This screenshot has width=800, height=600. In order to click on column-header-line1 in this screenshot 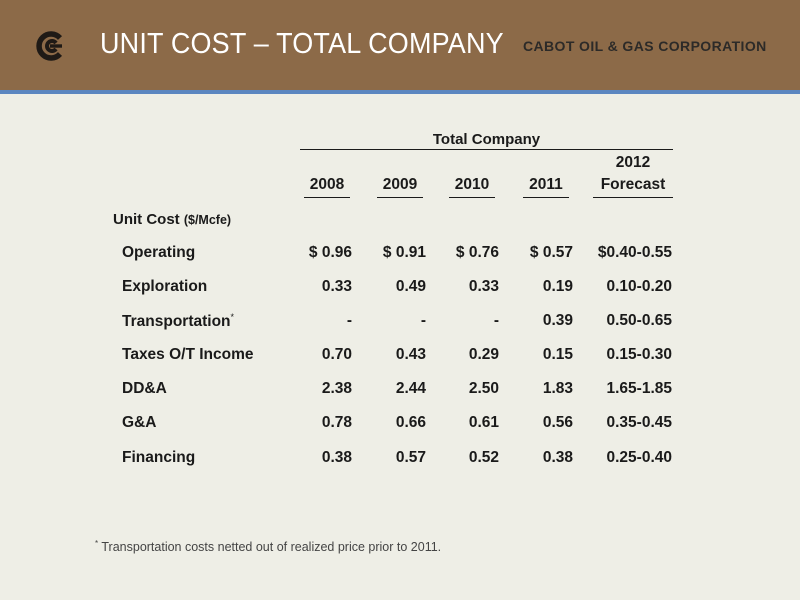, I will do `click(546, 163)`.